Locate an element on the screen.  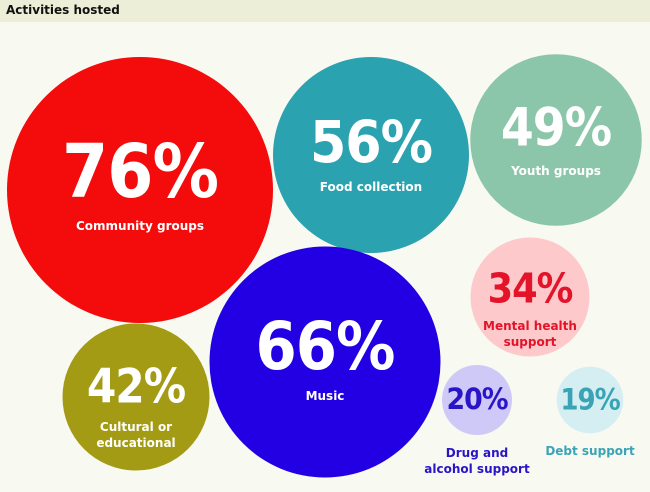
category-label: Debt support is located at coordinates (590, 451).